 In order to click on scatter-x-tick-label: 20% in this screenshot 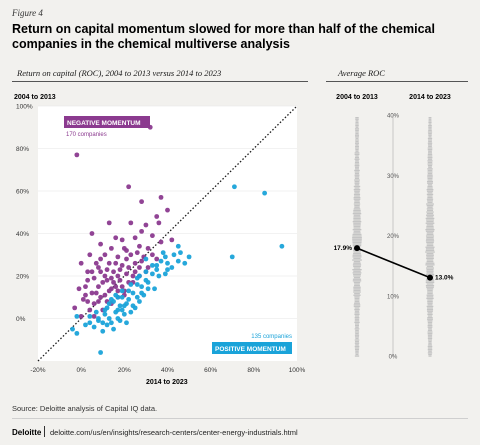, I will do `click(124, 370)`.